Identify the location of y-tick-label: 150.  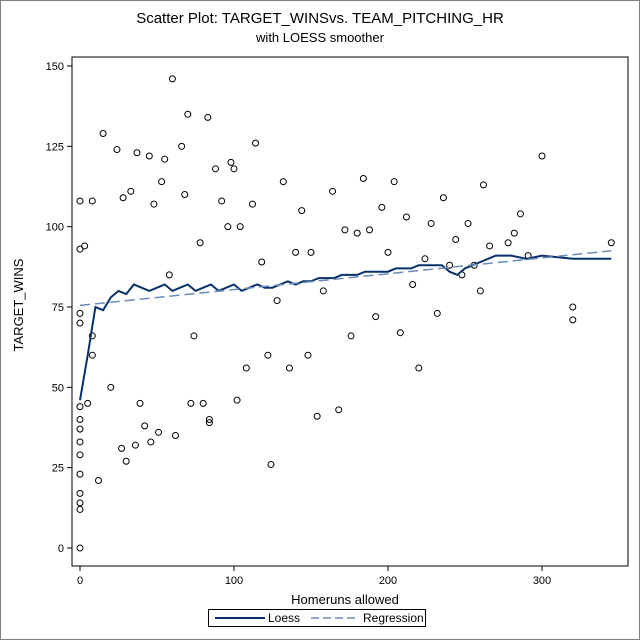
(55, 67).